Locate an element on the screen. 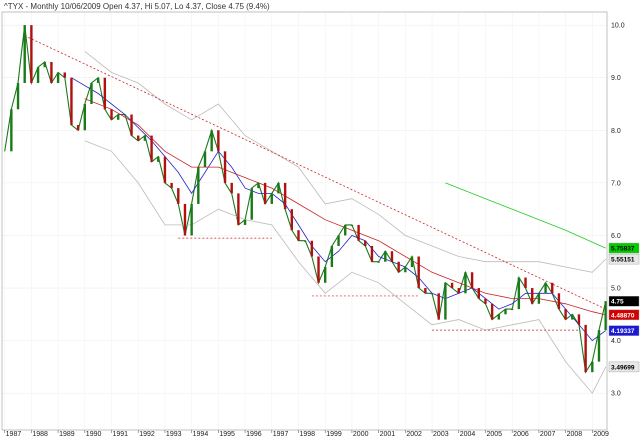 The height and width of the screenshot is (443, 640). price-markers: 5.75837 5.55151 4.75 4.48870 4.19337 3.49699 is located at coordinates (624, 307).